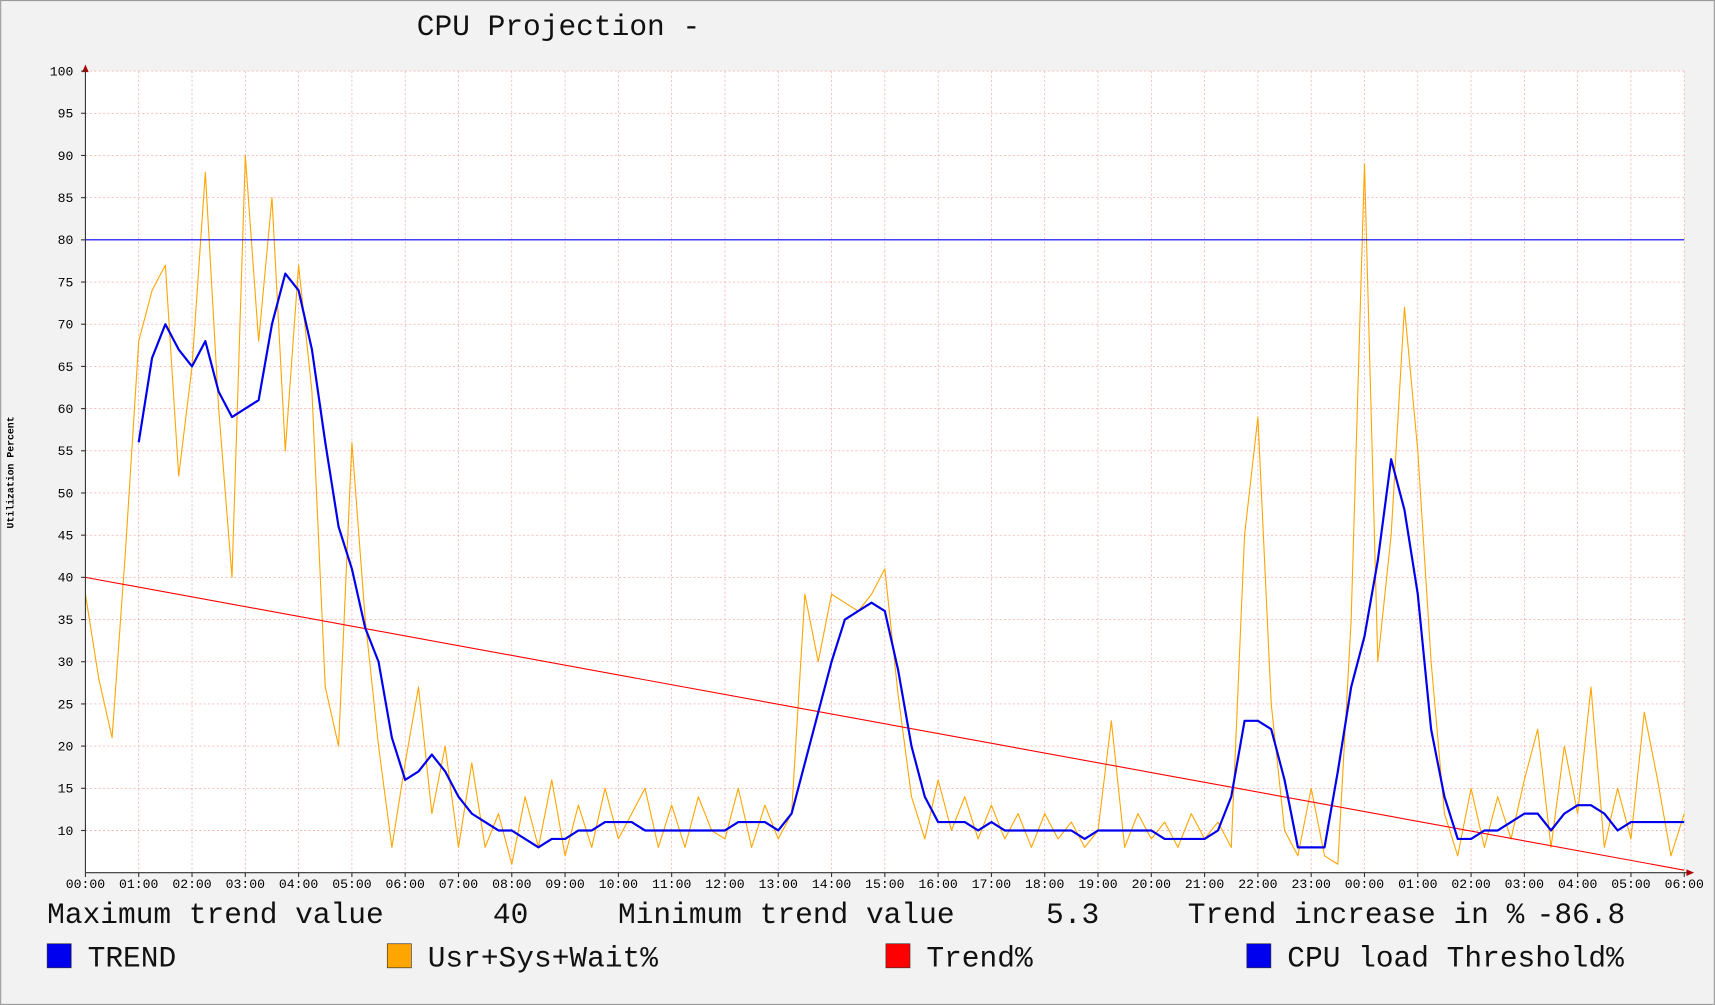 The width and height of the screenshot is (1715, 1005). What do you see at coordinates (66, 367) in the screenshot?
I see `y-tick-label: 65` at bounding box center [66, 367].